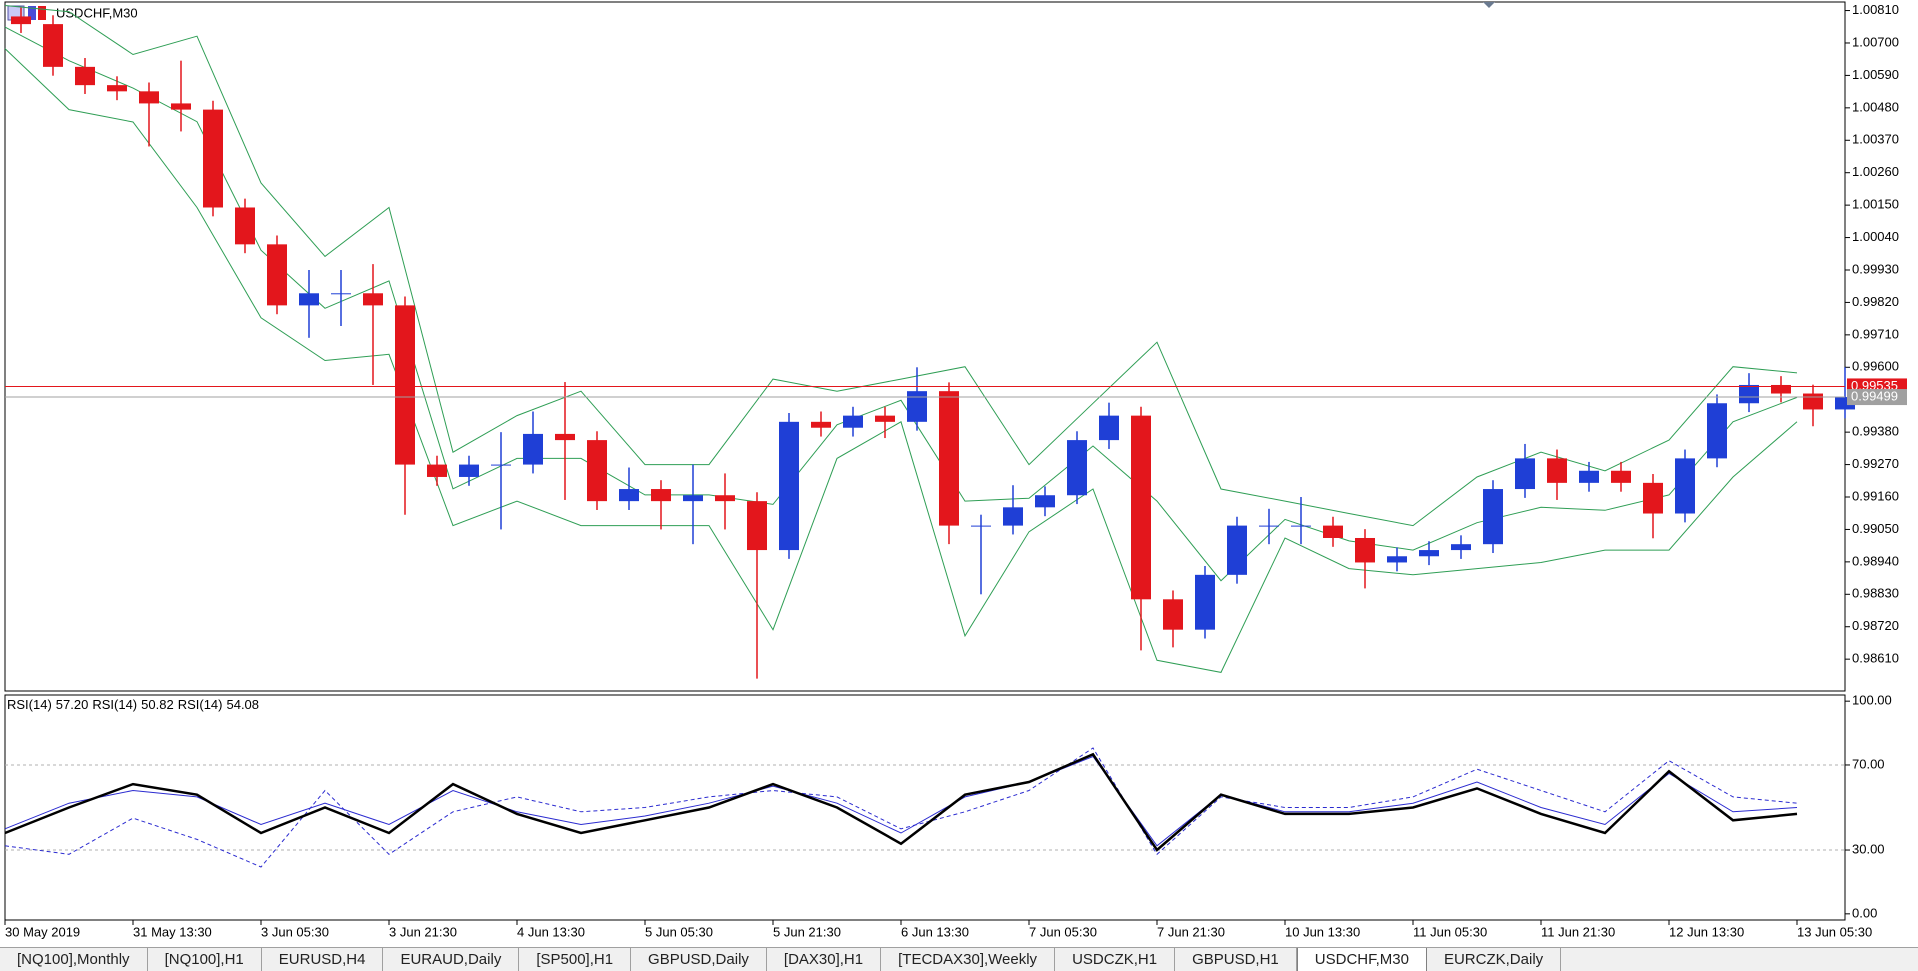  I want to click on x-tick-label: 31 May 13:30, so click(172, 931).